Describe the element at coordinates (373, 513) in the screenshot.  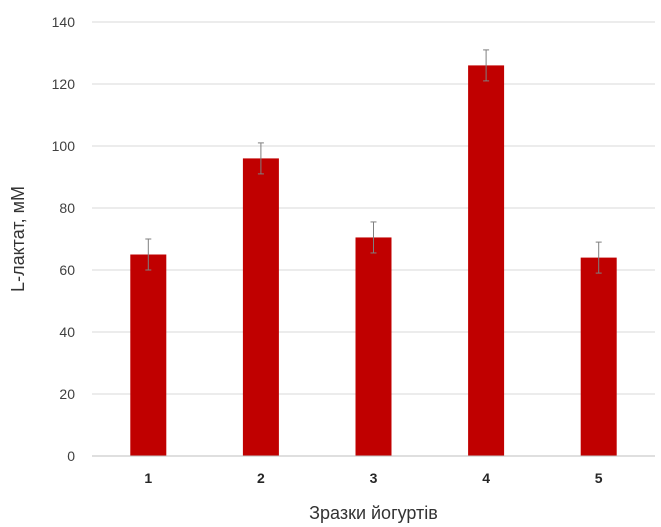
I see `x-axis-title: Зразки йогуртів` at that location.